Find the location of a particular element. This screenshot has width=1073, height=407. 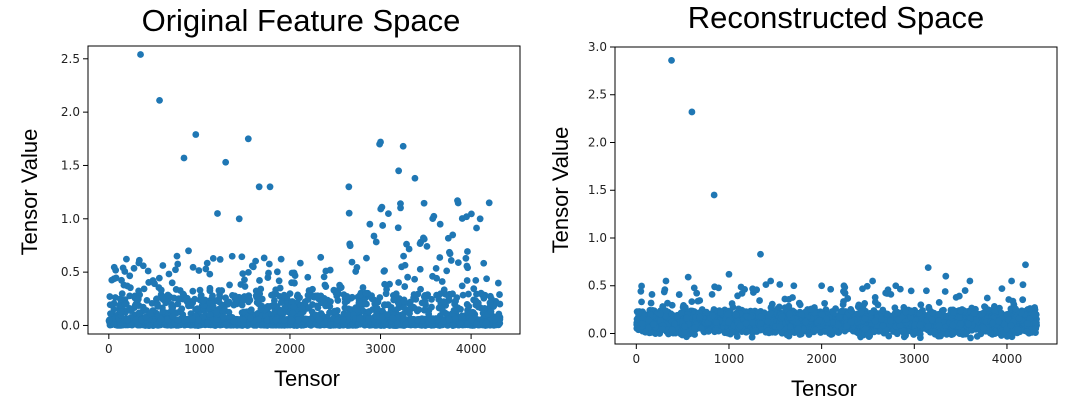

y-tick-label: 2.5 is located at coordinates (597, 95).